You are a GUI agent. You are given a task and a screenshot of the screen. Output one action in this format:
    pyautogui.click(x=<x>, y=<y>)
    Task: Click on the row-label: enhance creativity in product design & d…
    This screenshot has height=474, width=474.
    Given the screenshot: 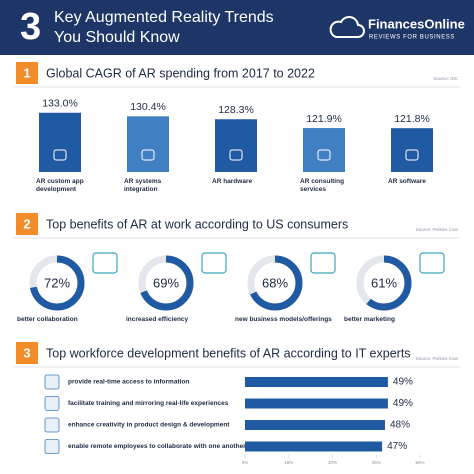 What is the action you would take?
    pyautogui.click(x=149, y=425)
    